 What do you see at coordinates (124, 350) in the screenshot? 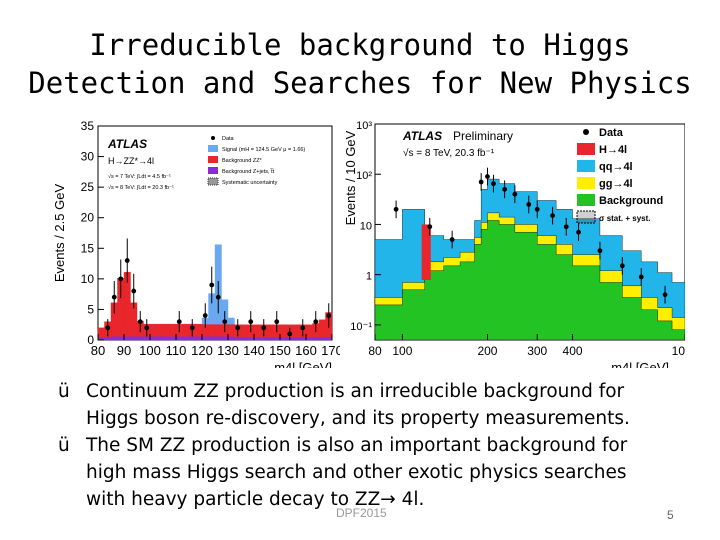
I see `x-tick-label: 90` at bounding box center [124, 350].